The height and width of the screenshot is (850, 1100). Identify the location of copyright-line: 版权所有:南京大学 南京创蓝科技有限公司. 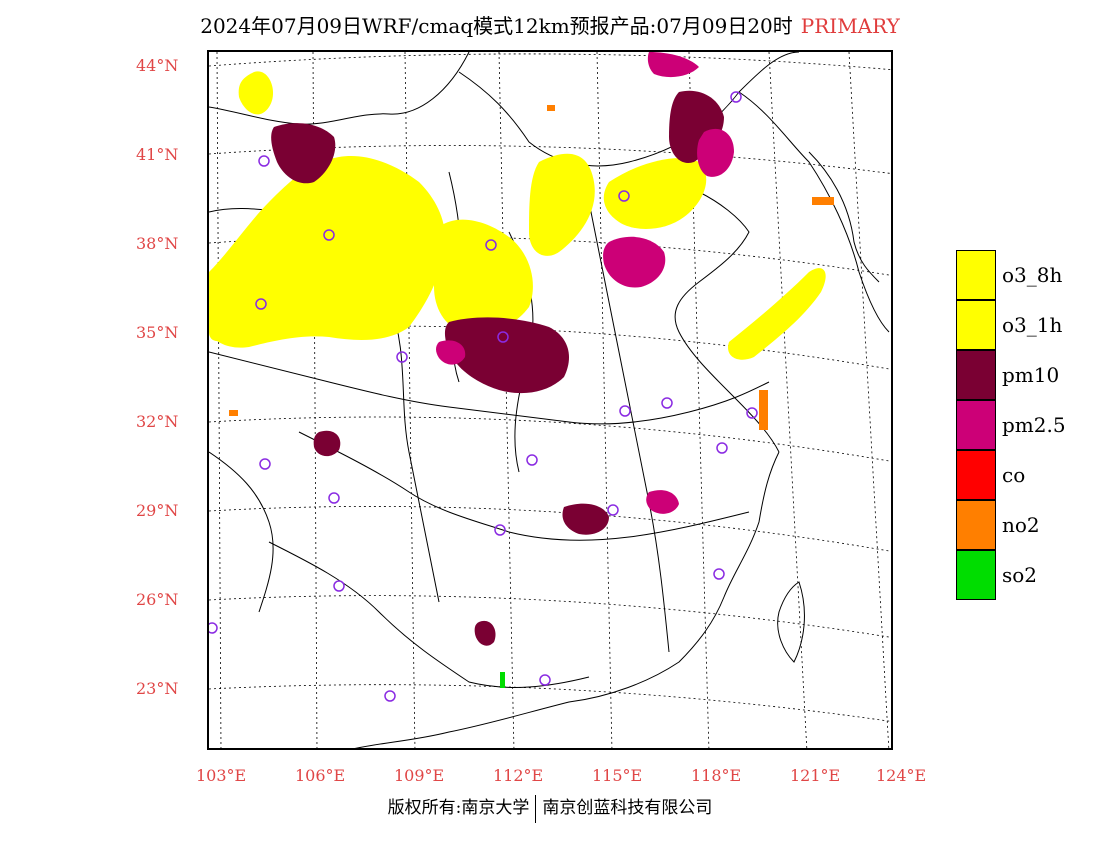
(550, 808).